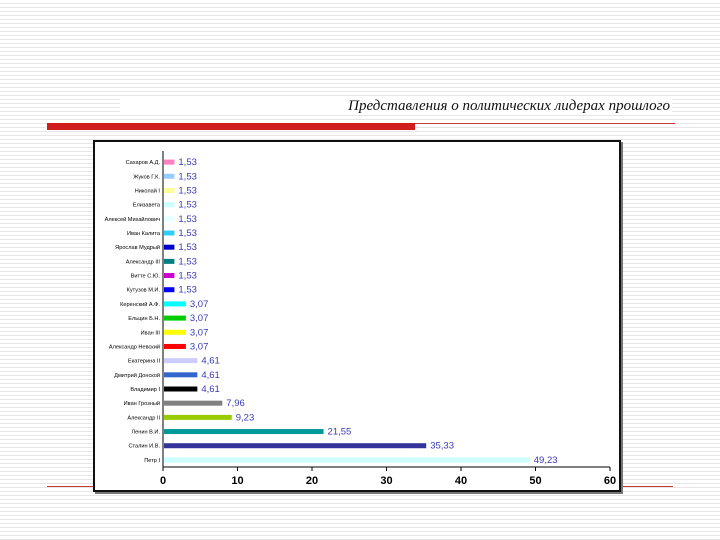 The width and height of the screenshot is (720, 540). What do you see at coordinates (545, 123) in the screenshot?
I see `title-underline-rule` at bounding box center [545, 123].